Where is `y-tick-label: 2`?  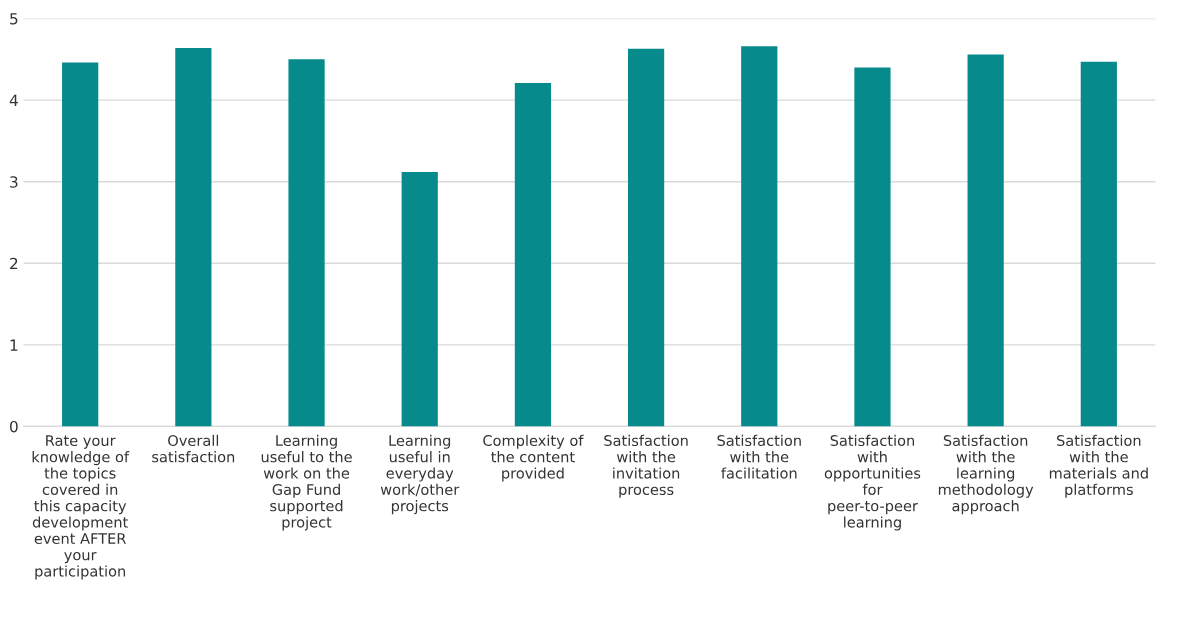 y-tick-label: 2 is located at coordinates (14, 263).